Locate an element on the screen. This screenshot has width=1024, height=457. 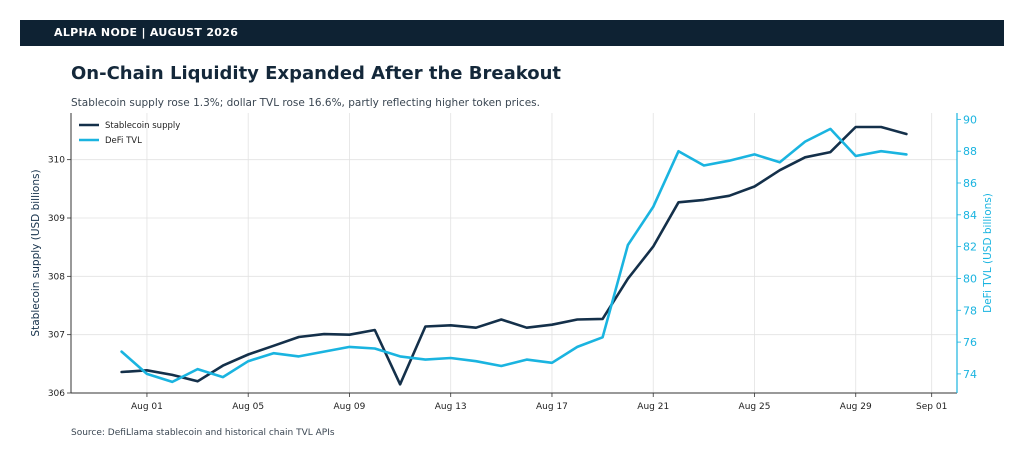
y-tick-label: 307 is located at coordinates (56, 336).